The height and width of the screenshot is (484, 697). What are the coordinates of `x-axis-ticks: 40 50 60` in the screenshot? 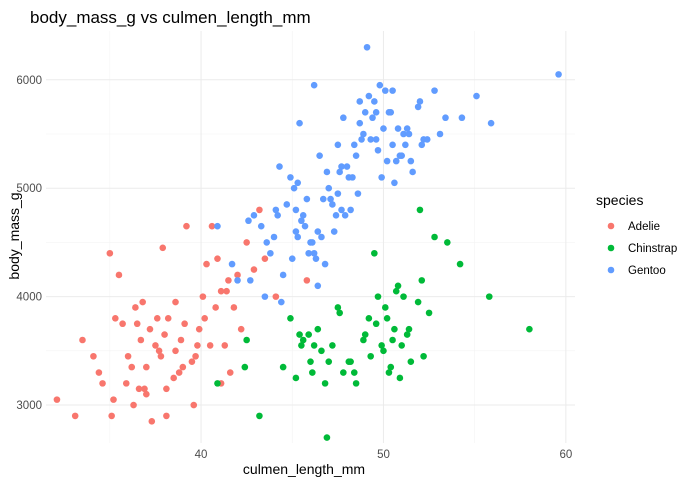 It's located at (384, 455).